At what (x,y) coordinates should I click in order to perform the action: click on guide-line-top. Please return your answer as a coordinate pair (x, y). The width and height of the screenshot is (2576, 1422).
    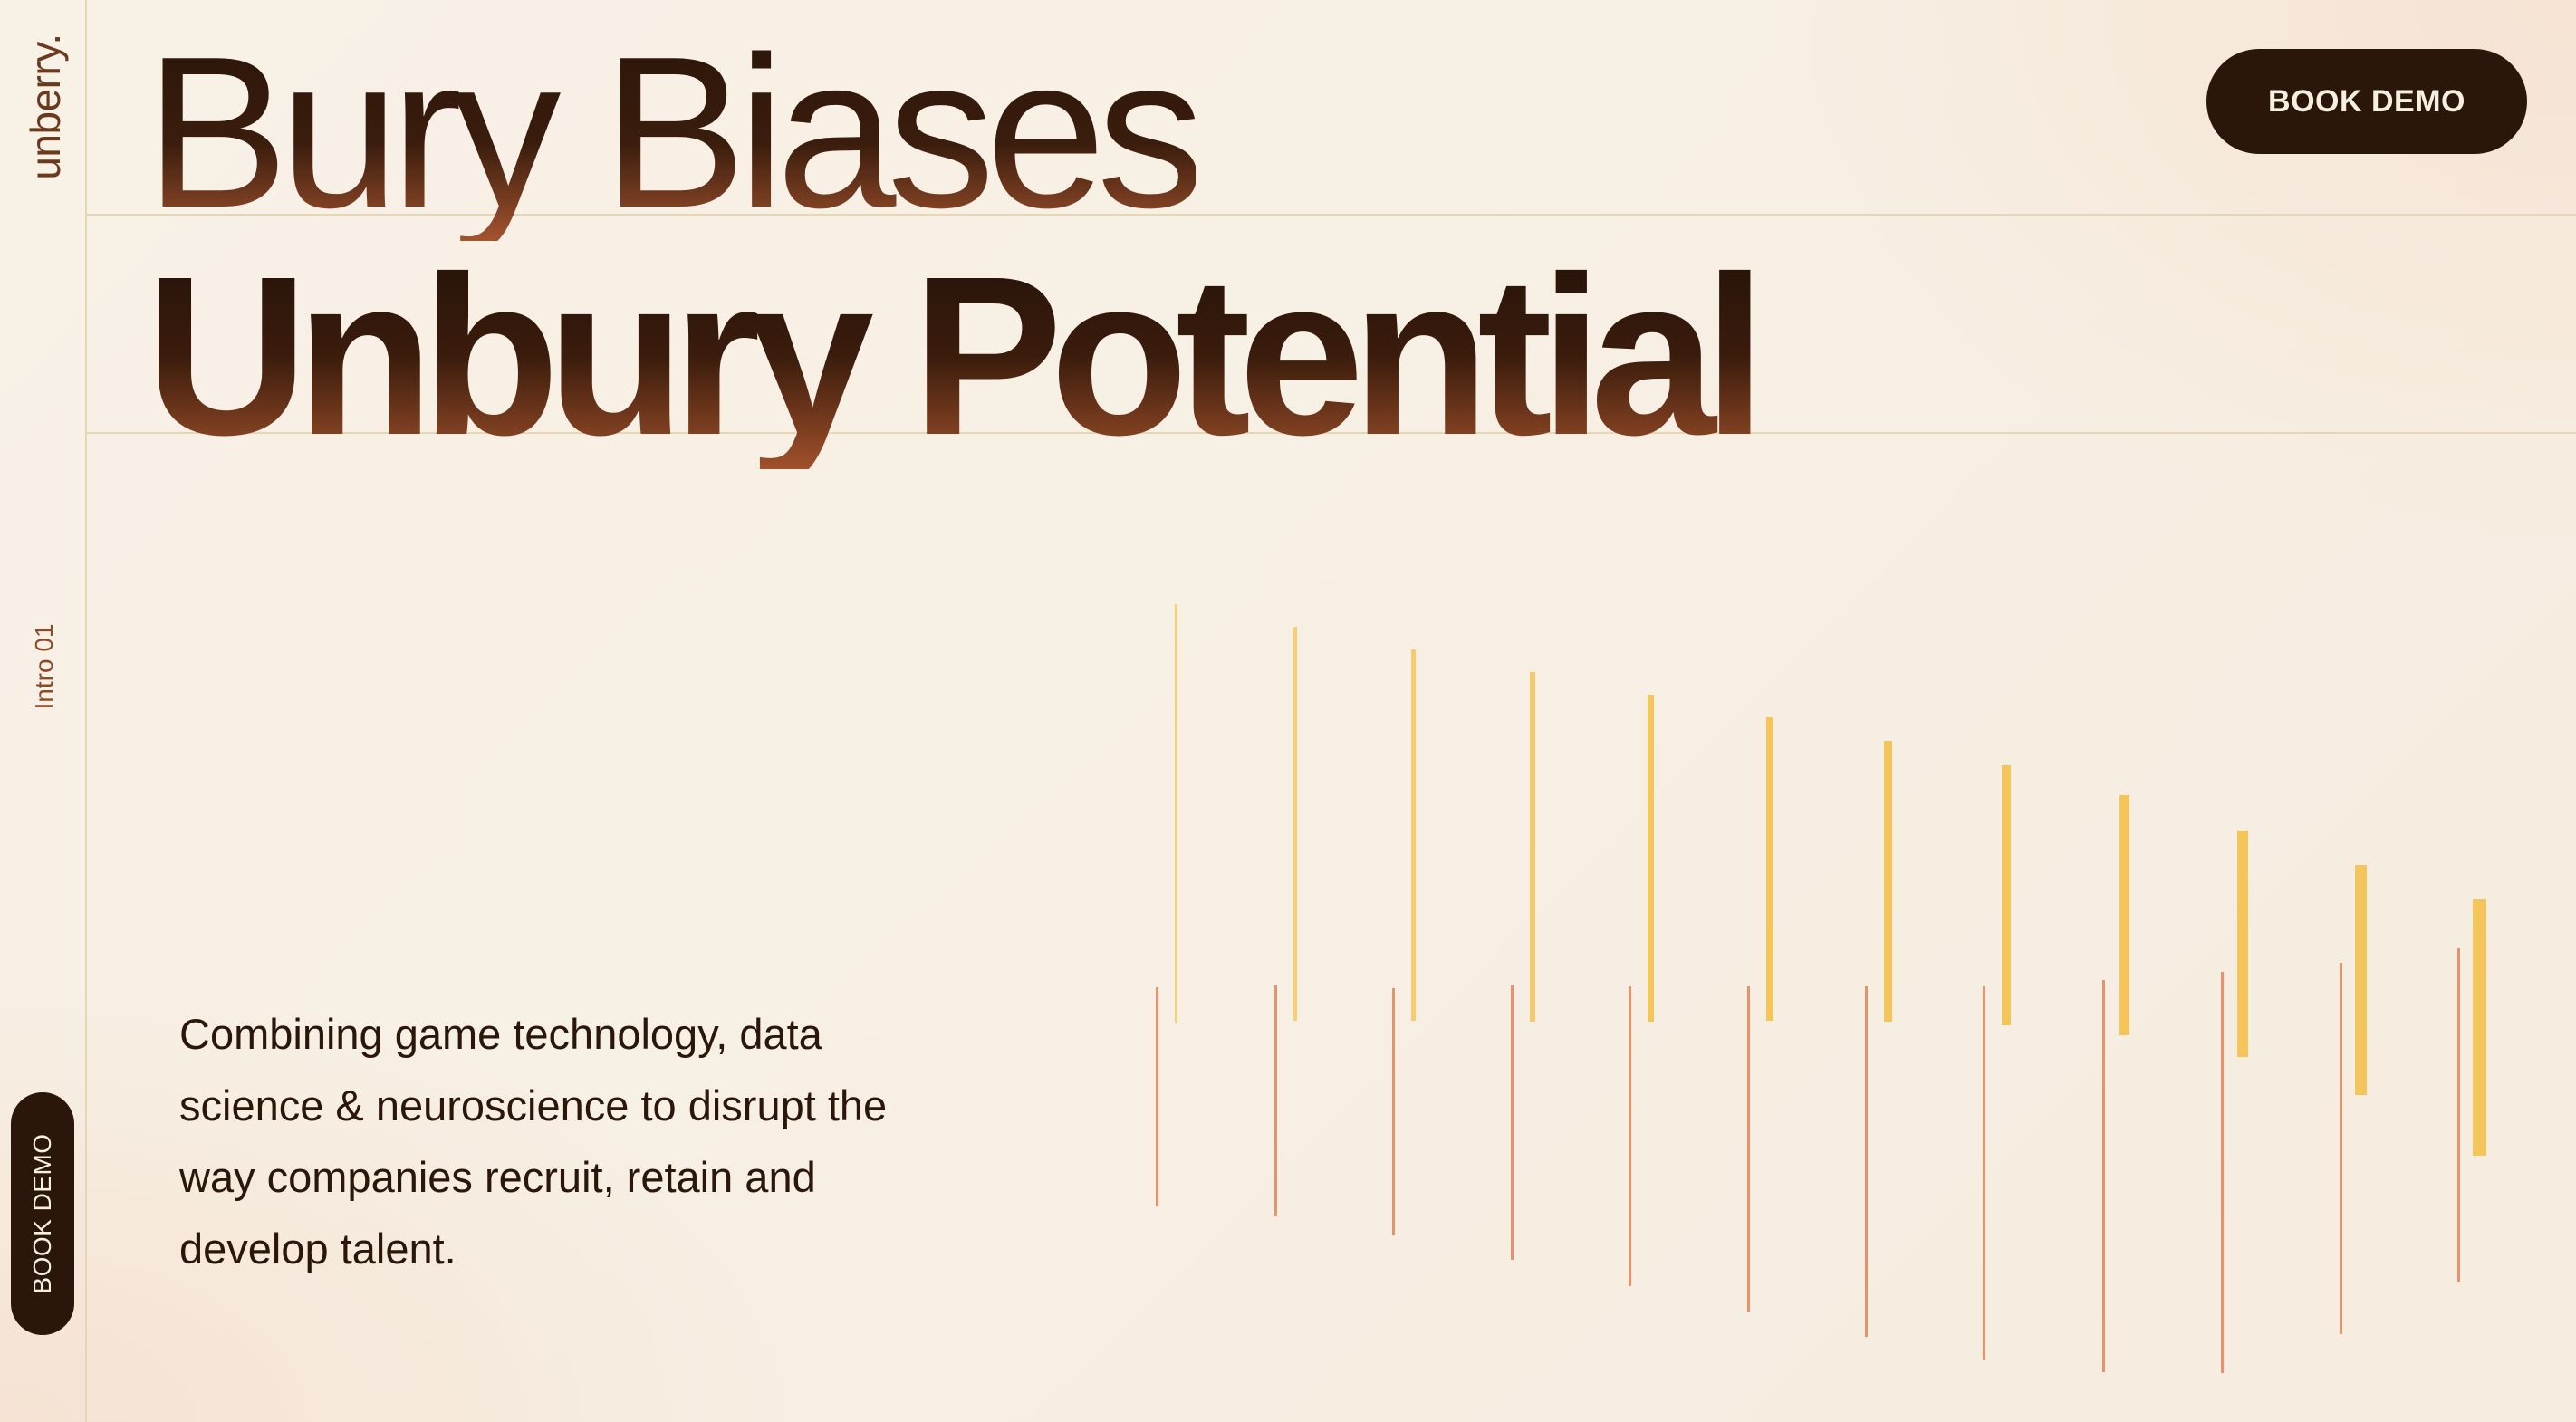
    Looking at the image, I should click on (1331, 215).